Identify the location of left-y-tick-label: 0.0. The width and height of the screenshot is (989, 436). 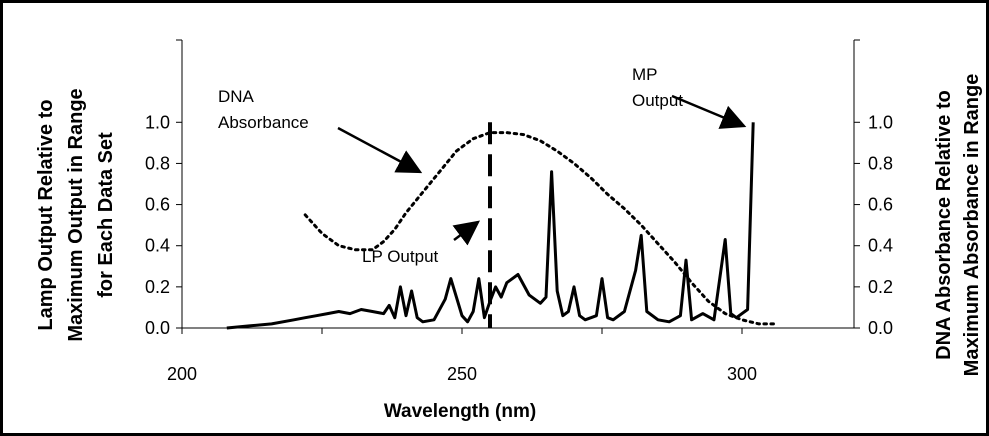
(157, 328).